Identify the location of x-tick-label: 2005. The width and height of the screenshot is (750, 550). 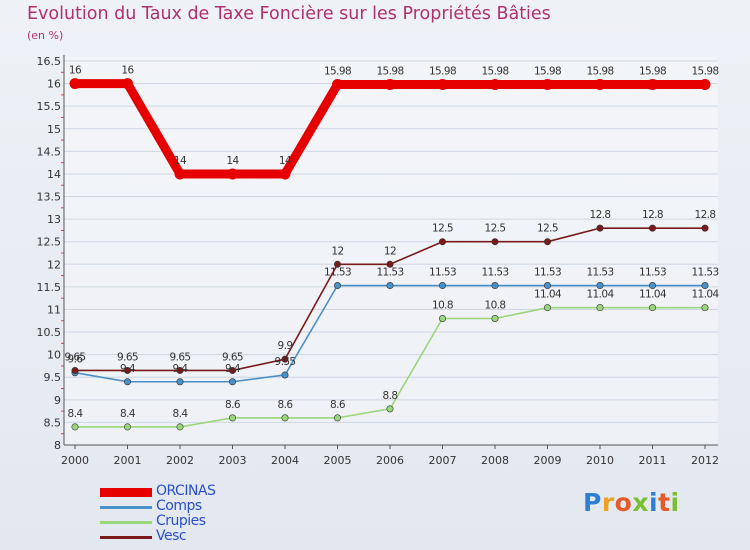
(338, 460).